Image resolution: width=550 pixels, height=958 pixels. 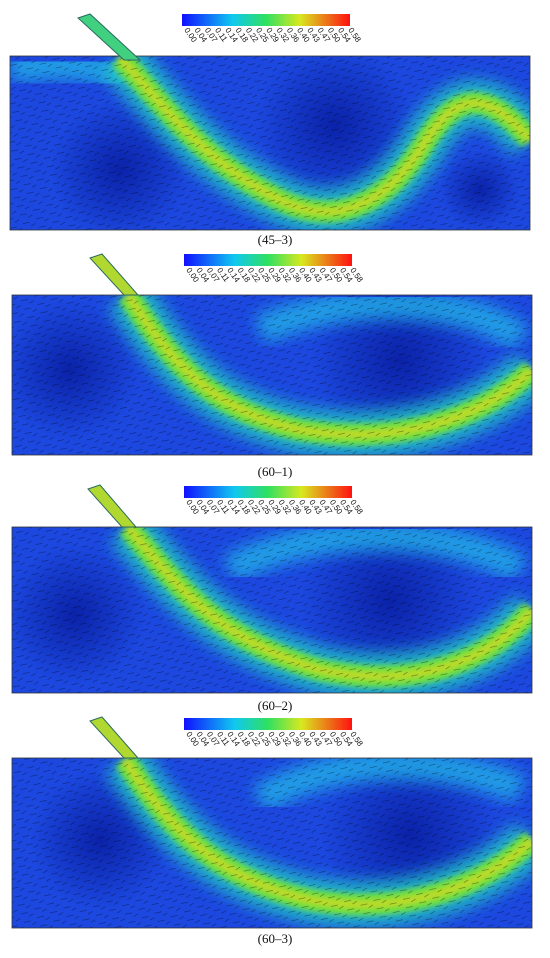 What do you see at coordinates (275, 705) in the screenshot?
I see `caption: (60–2)` at bounding box center [275, 705].